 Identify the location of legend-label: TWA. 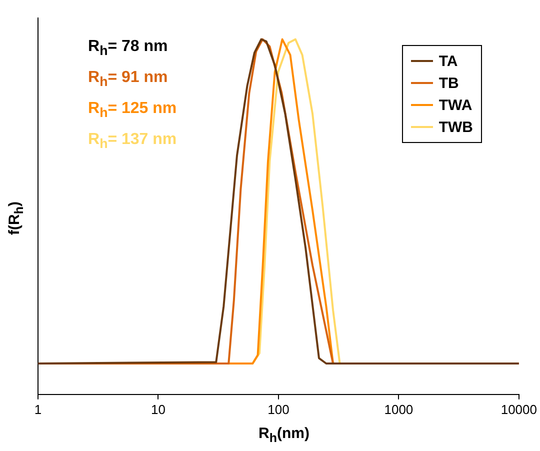
(455, 105).